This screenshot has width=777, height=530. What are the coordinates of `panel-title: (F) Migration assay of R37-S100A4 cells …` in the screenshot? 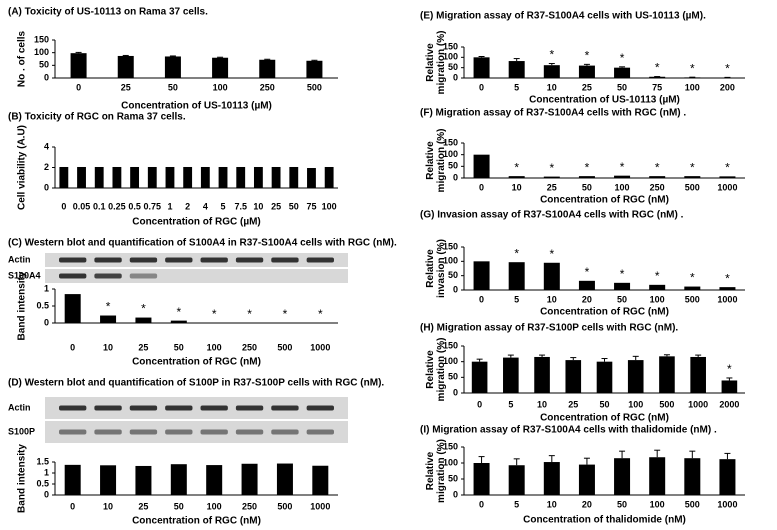 It's located at (553, 113).